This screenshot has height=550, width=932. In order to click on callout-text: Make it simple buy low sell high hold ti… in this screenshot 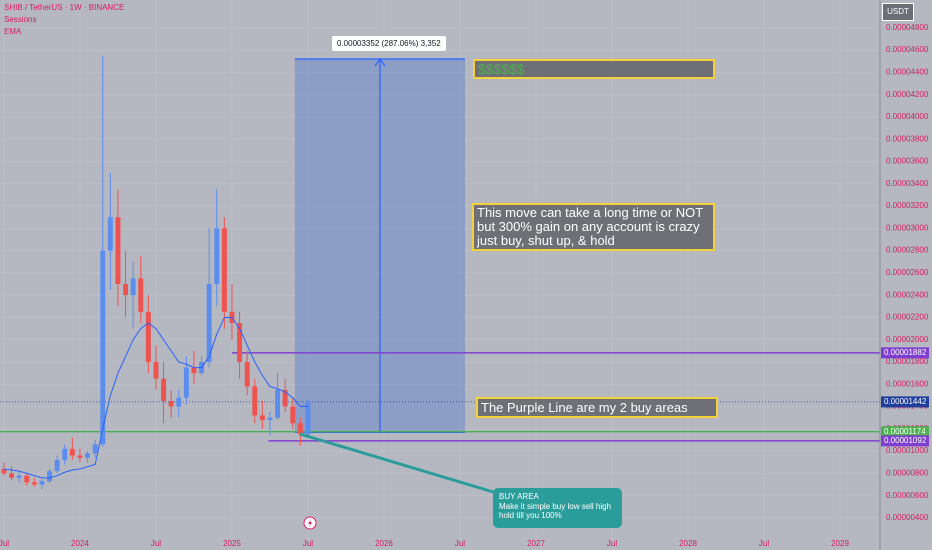, I will do `click(555, 511)`.